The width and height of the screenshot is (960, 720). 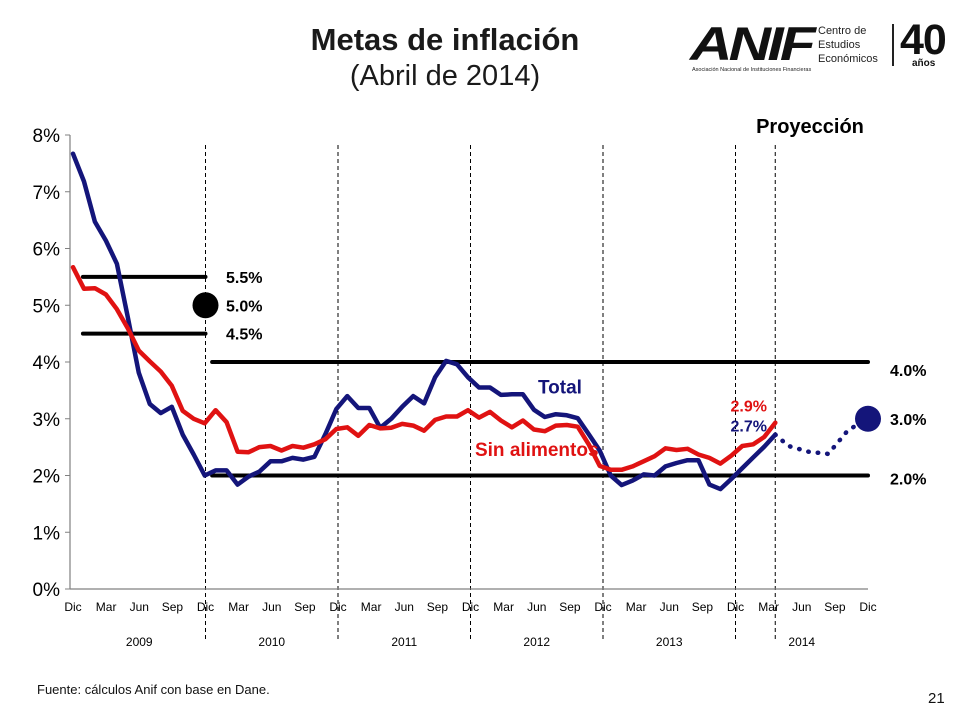 What do you see at coordinates (749, 407) in the screenshot?
I see `value-label-sin-alimentos: 2.9%` at bounding box center [749, 407].